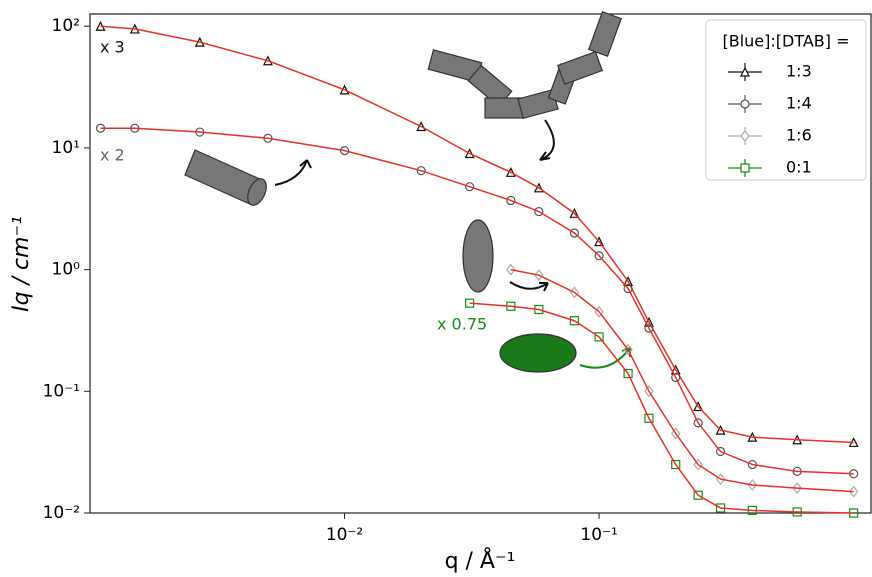  What do you see at coordinates (225, 177) in the screenshot?
I see `cylinder` at bounding box center [225, 177].